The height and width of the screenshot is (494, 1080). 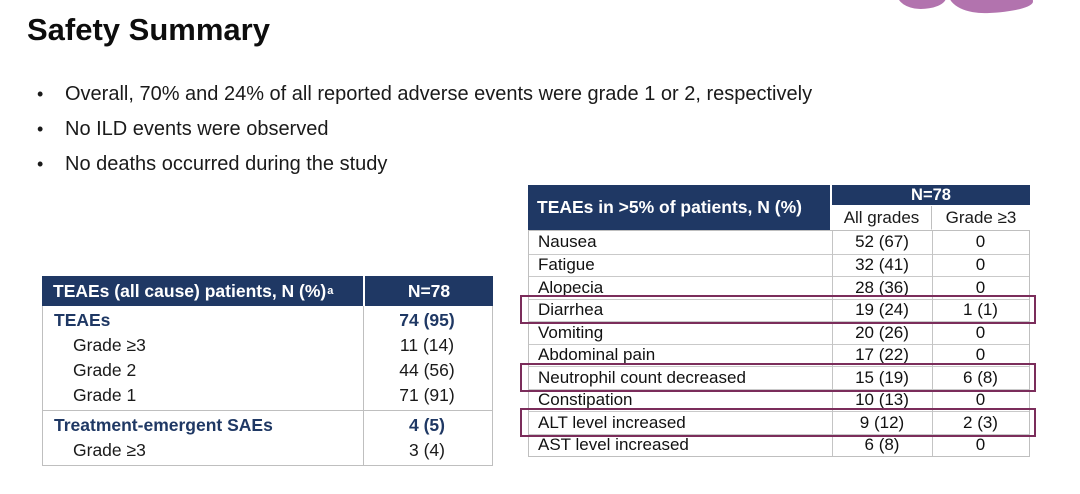 I want to click on cell-grade3: 1 (1), so click(x=980, y=310).